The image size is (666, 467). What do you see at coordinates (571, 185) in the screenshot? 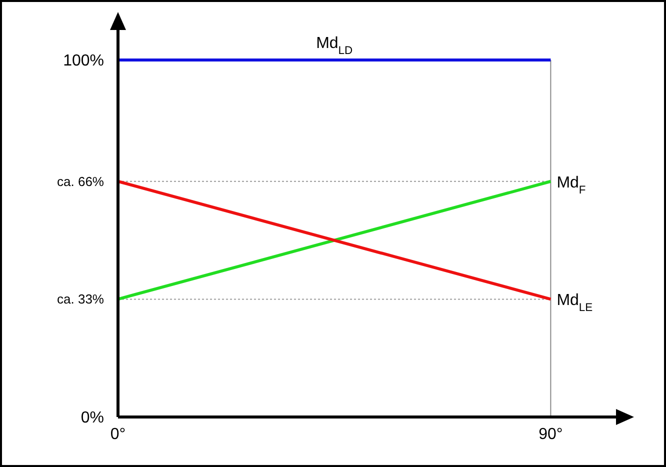
I see `series-label: Md$_{F}$` at bounding box center [571, 185].